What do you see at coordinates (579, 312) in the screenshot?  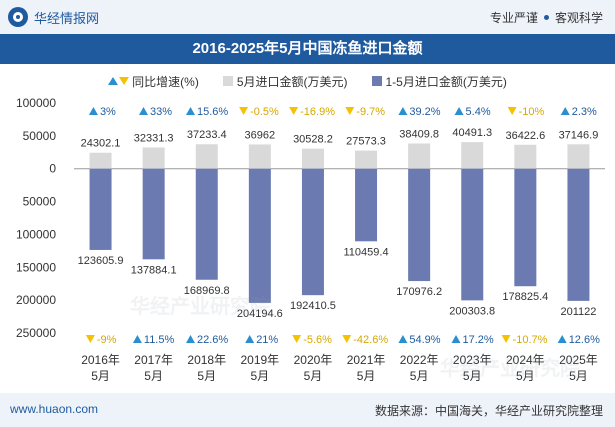 I see `ytd-value-label: 201122` at bounding box center [579, 312].